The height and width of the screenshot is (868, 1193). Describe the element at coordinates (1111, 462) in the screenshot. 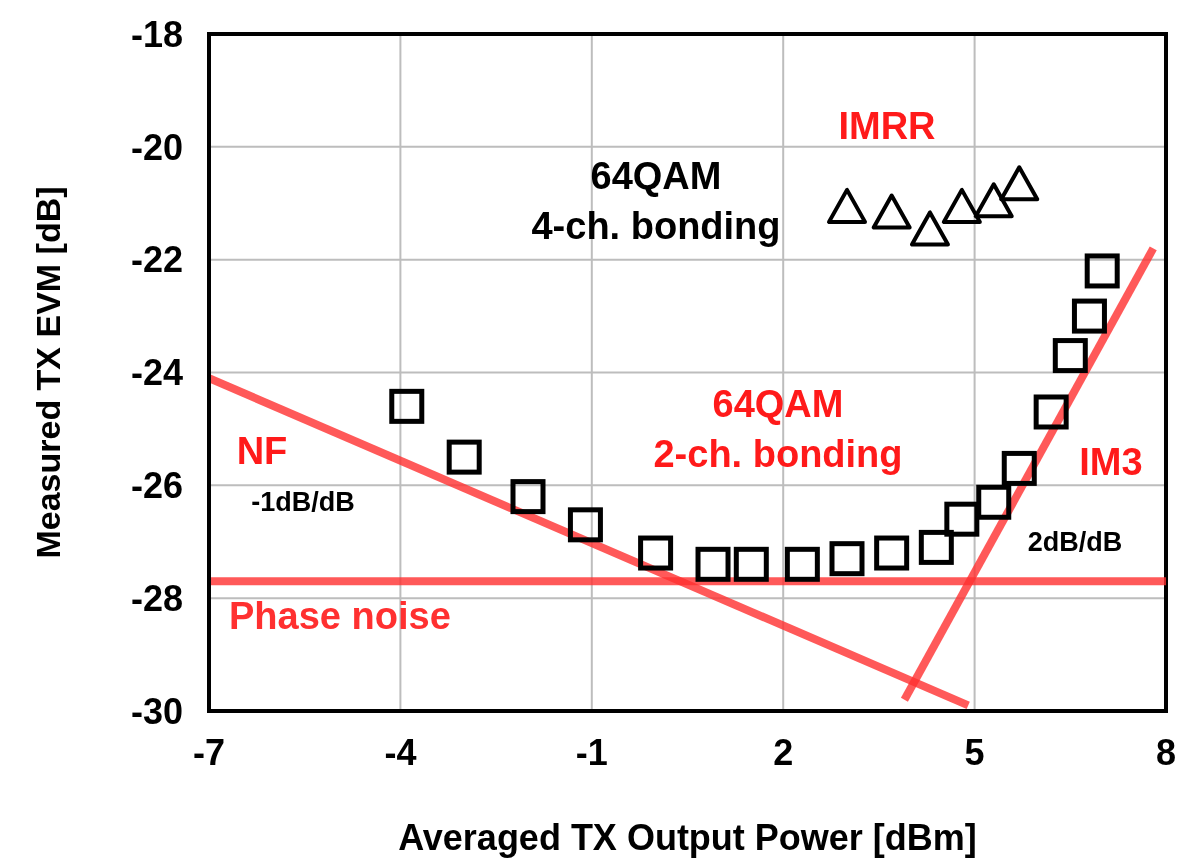

I see `annotation: IM3` at that location.